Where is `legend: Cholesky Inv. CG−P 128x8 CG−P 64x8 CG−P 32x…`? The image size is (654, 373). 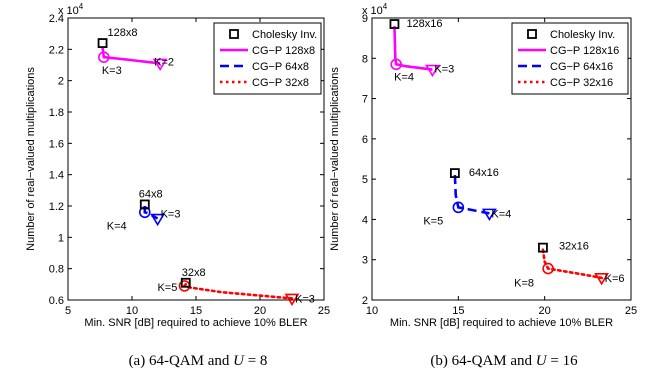
legend: Cholesky Inv. CG−P 128x8 CG−P 64x8 CG−P 32x… is located at coordinates (267, 58).